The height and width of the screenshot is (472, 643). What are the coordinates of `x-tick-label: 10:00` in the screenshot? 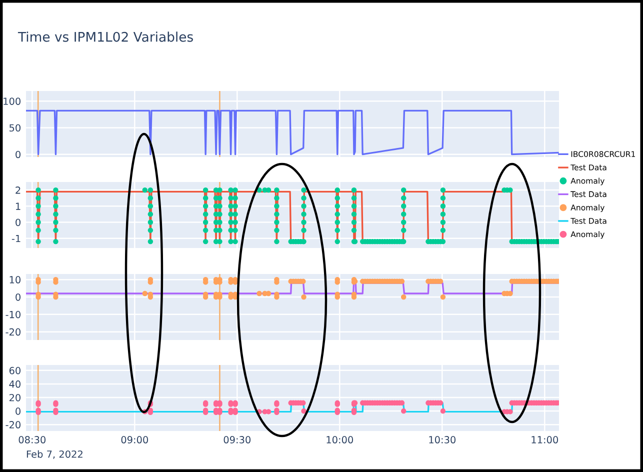 It's located at (340, 440).